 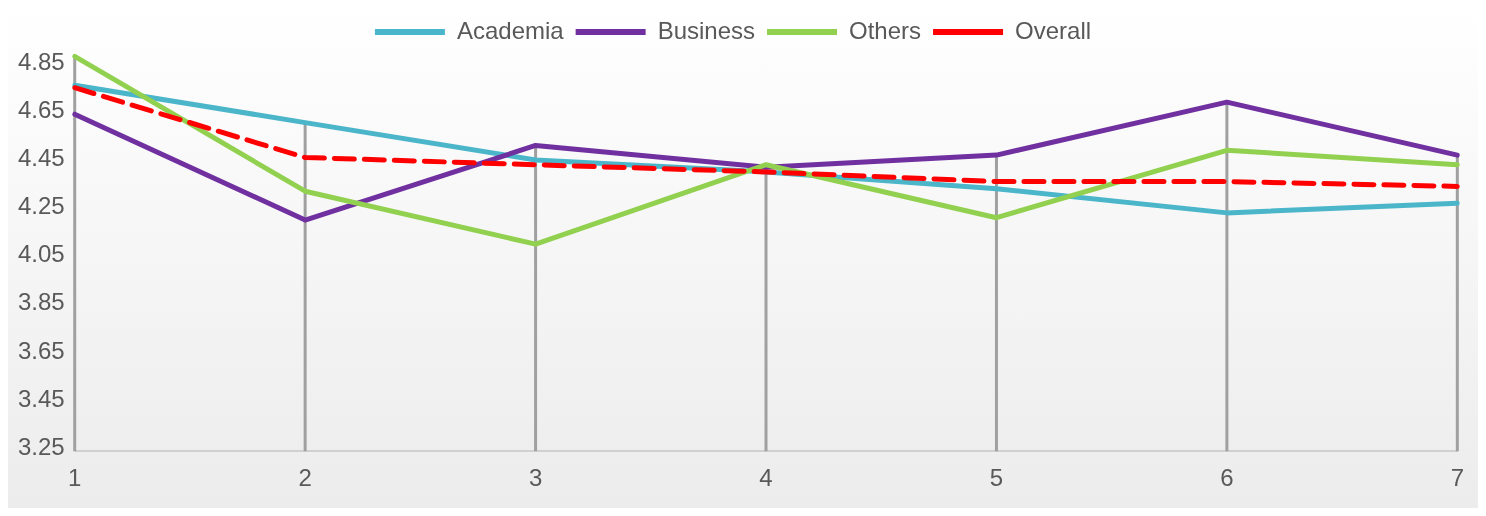 I want to click on legend-label: Overall, so click(x=1053, y=30).